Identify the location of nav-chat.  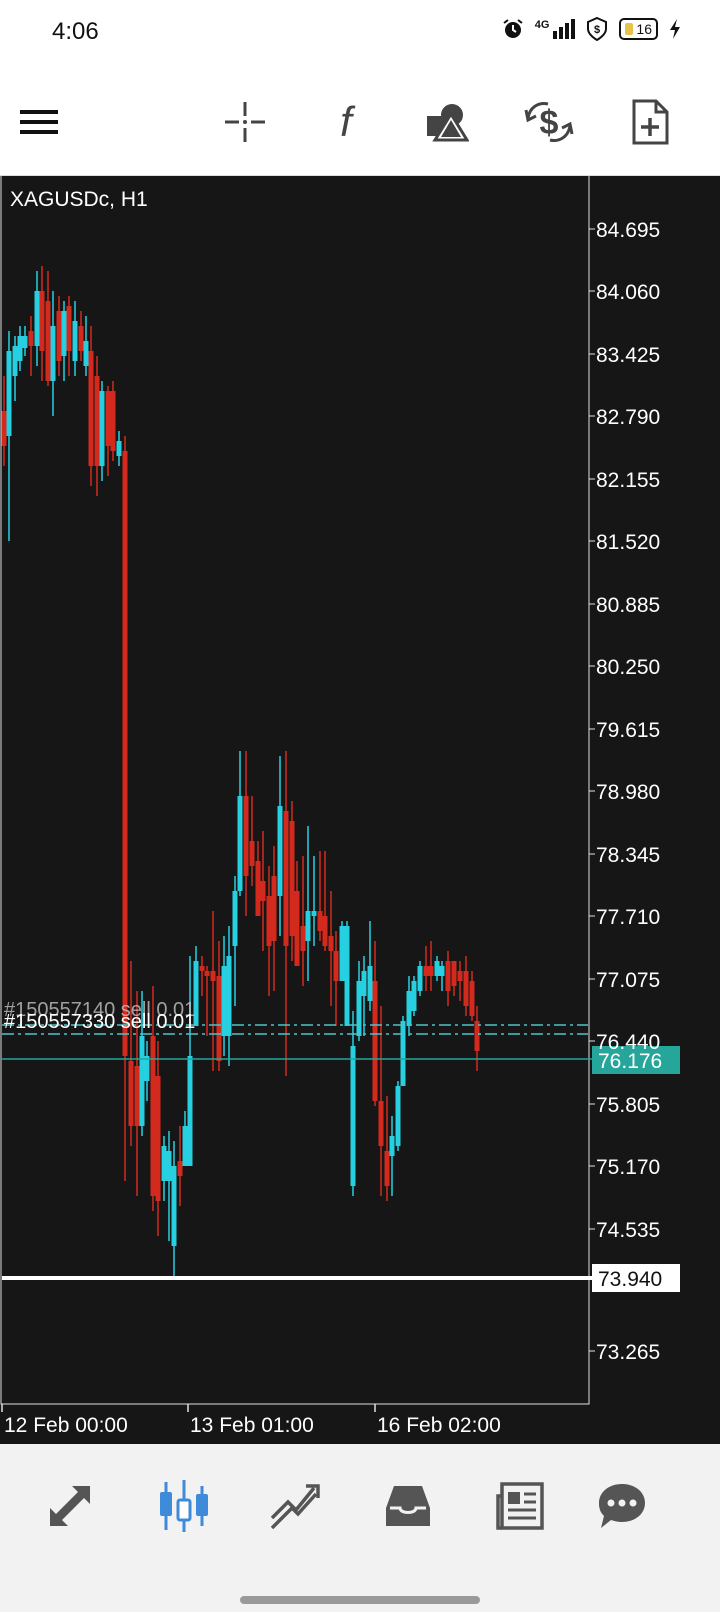
(622, 1506).